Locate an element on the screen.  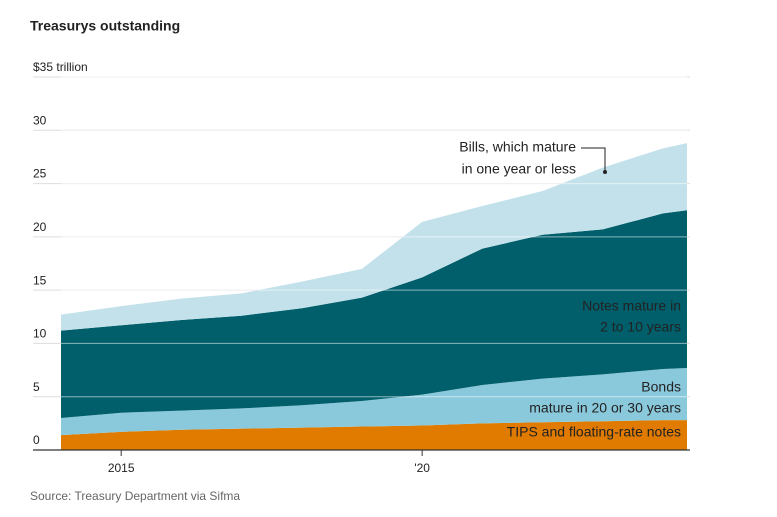
series-label: 2 to 10 years is located at coordinates (640, 327).